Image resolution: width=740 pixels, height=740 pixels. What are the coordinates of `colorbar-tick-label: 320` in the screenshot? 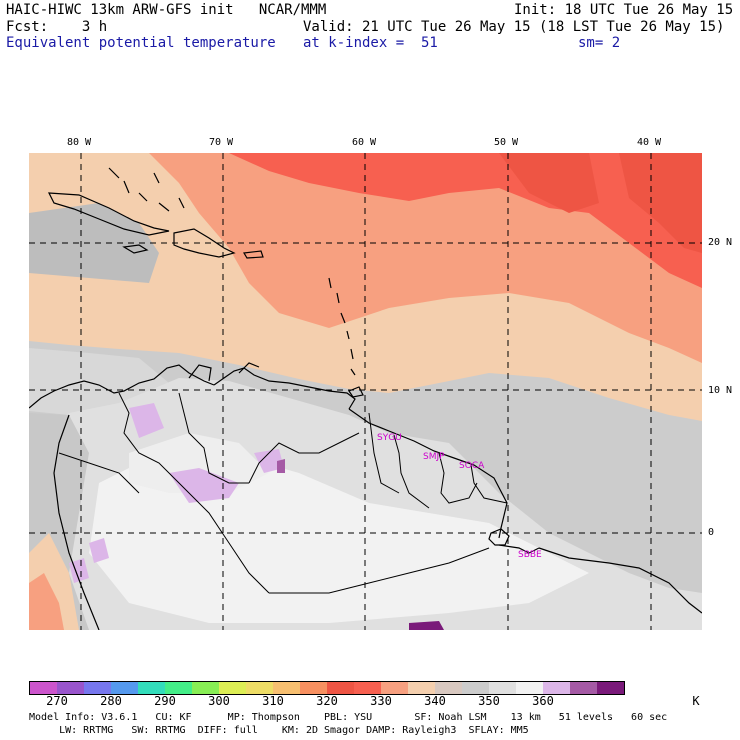 It's located at (327, 701).